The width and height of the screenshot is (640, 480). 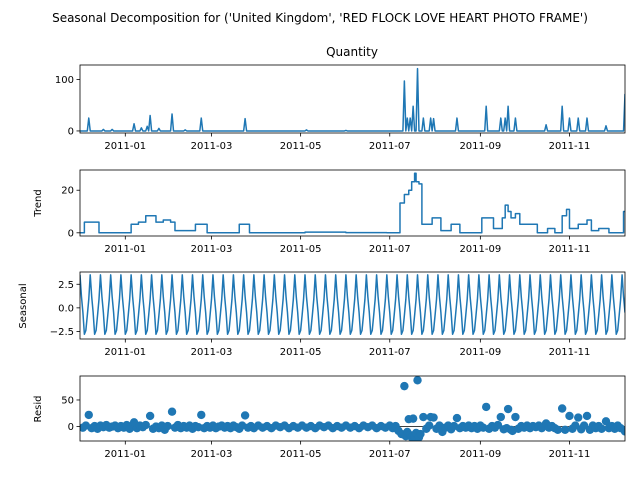 What do you see at coordinates (64, 80) in the screenshot?
I see `y-tick-label: 100` at bounding box center [64, 80].